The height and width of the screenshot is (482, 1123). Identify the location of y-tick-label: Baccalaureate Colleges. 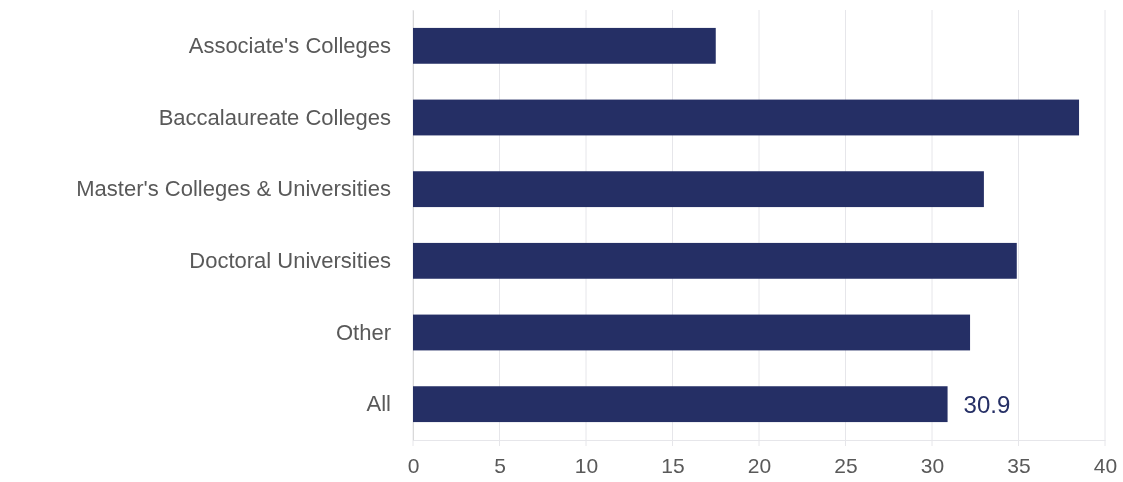
(274, 117).